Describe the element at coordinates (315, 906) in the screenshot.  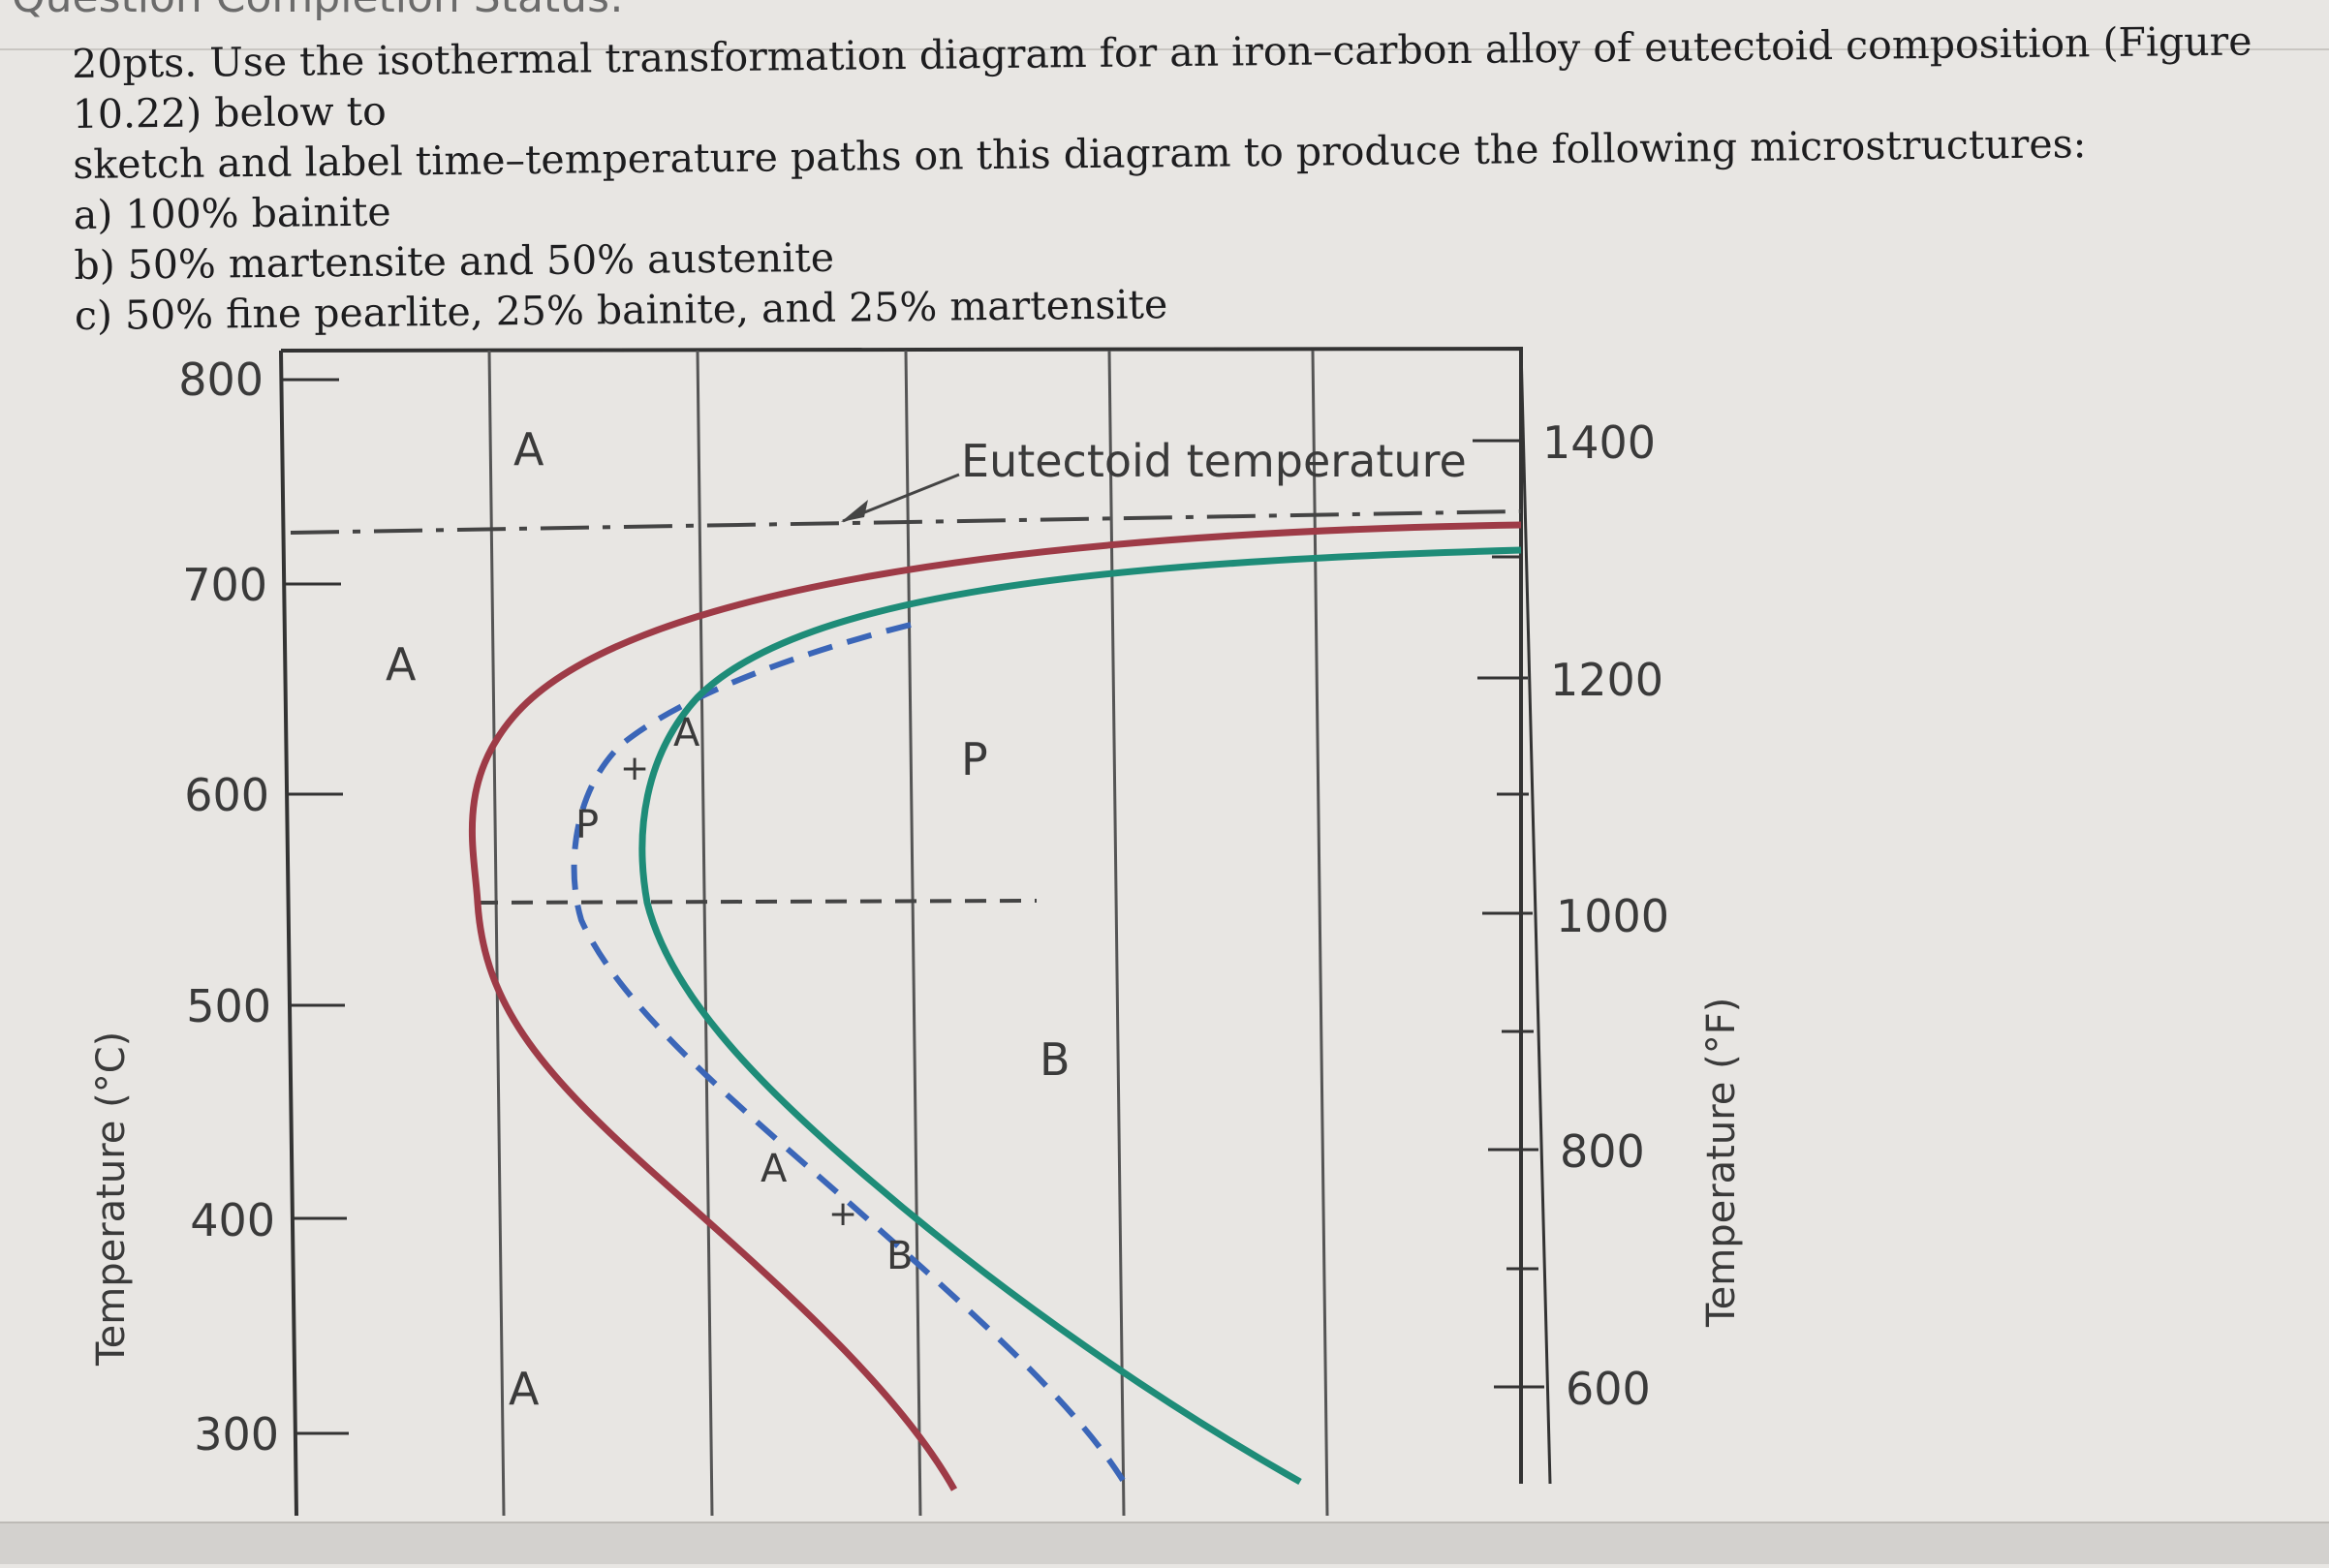
I see `left-ticks` at that location.